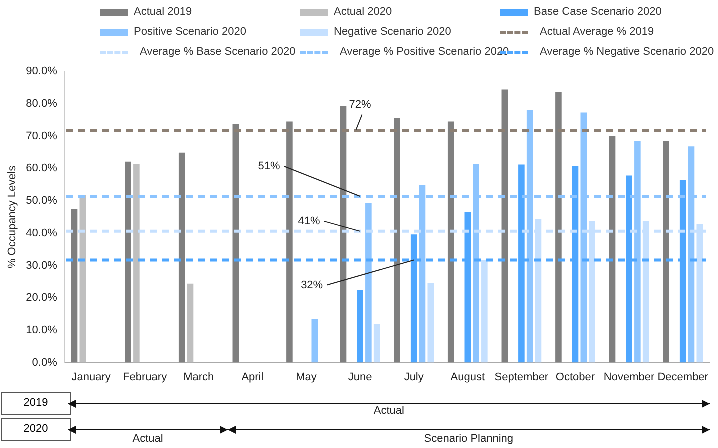  What do you see at coordinates (360, 104) in the screenshot?
I see `annotation: 72%` at bounding box center [360, 104].